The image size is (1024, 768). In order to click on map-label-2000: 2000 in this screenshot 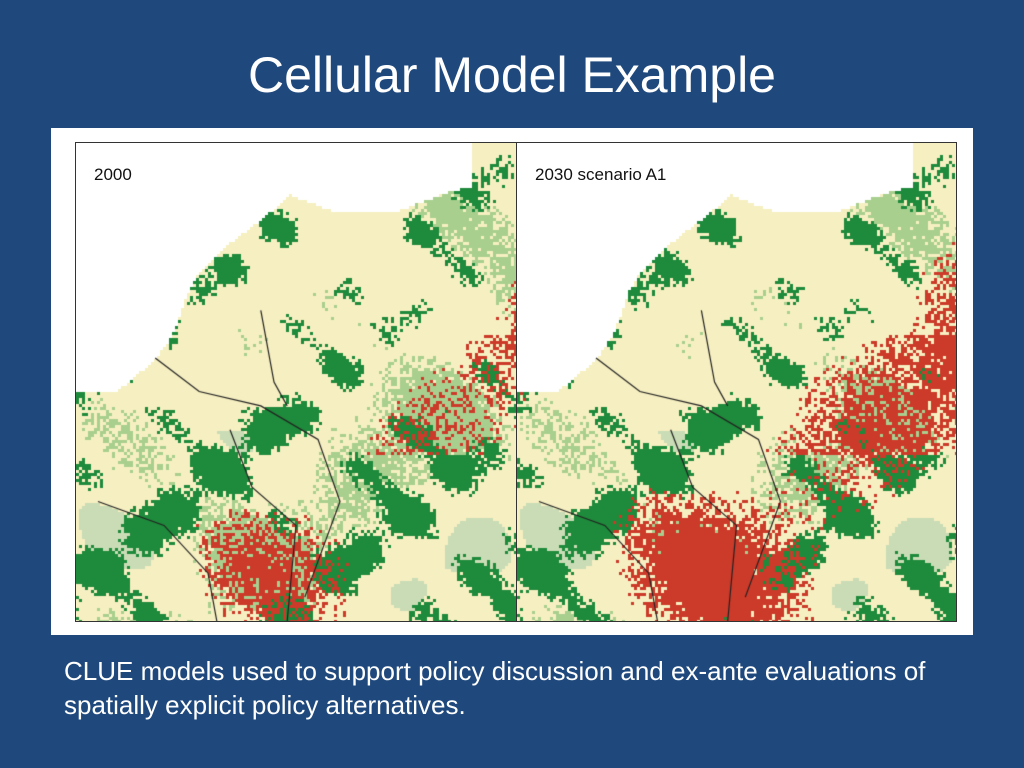, I will do `click(113, 174)`.